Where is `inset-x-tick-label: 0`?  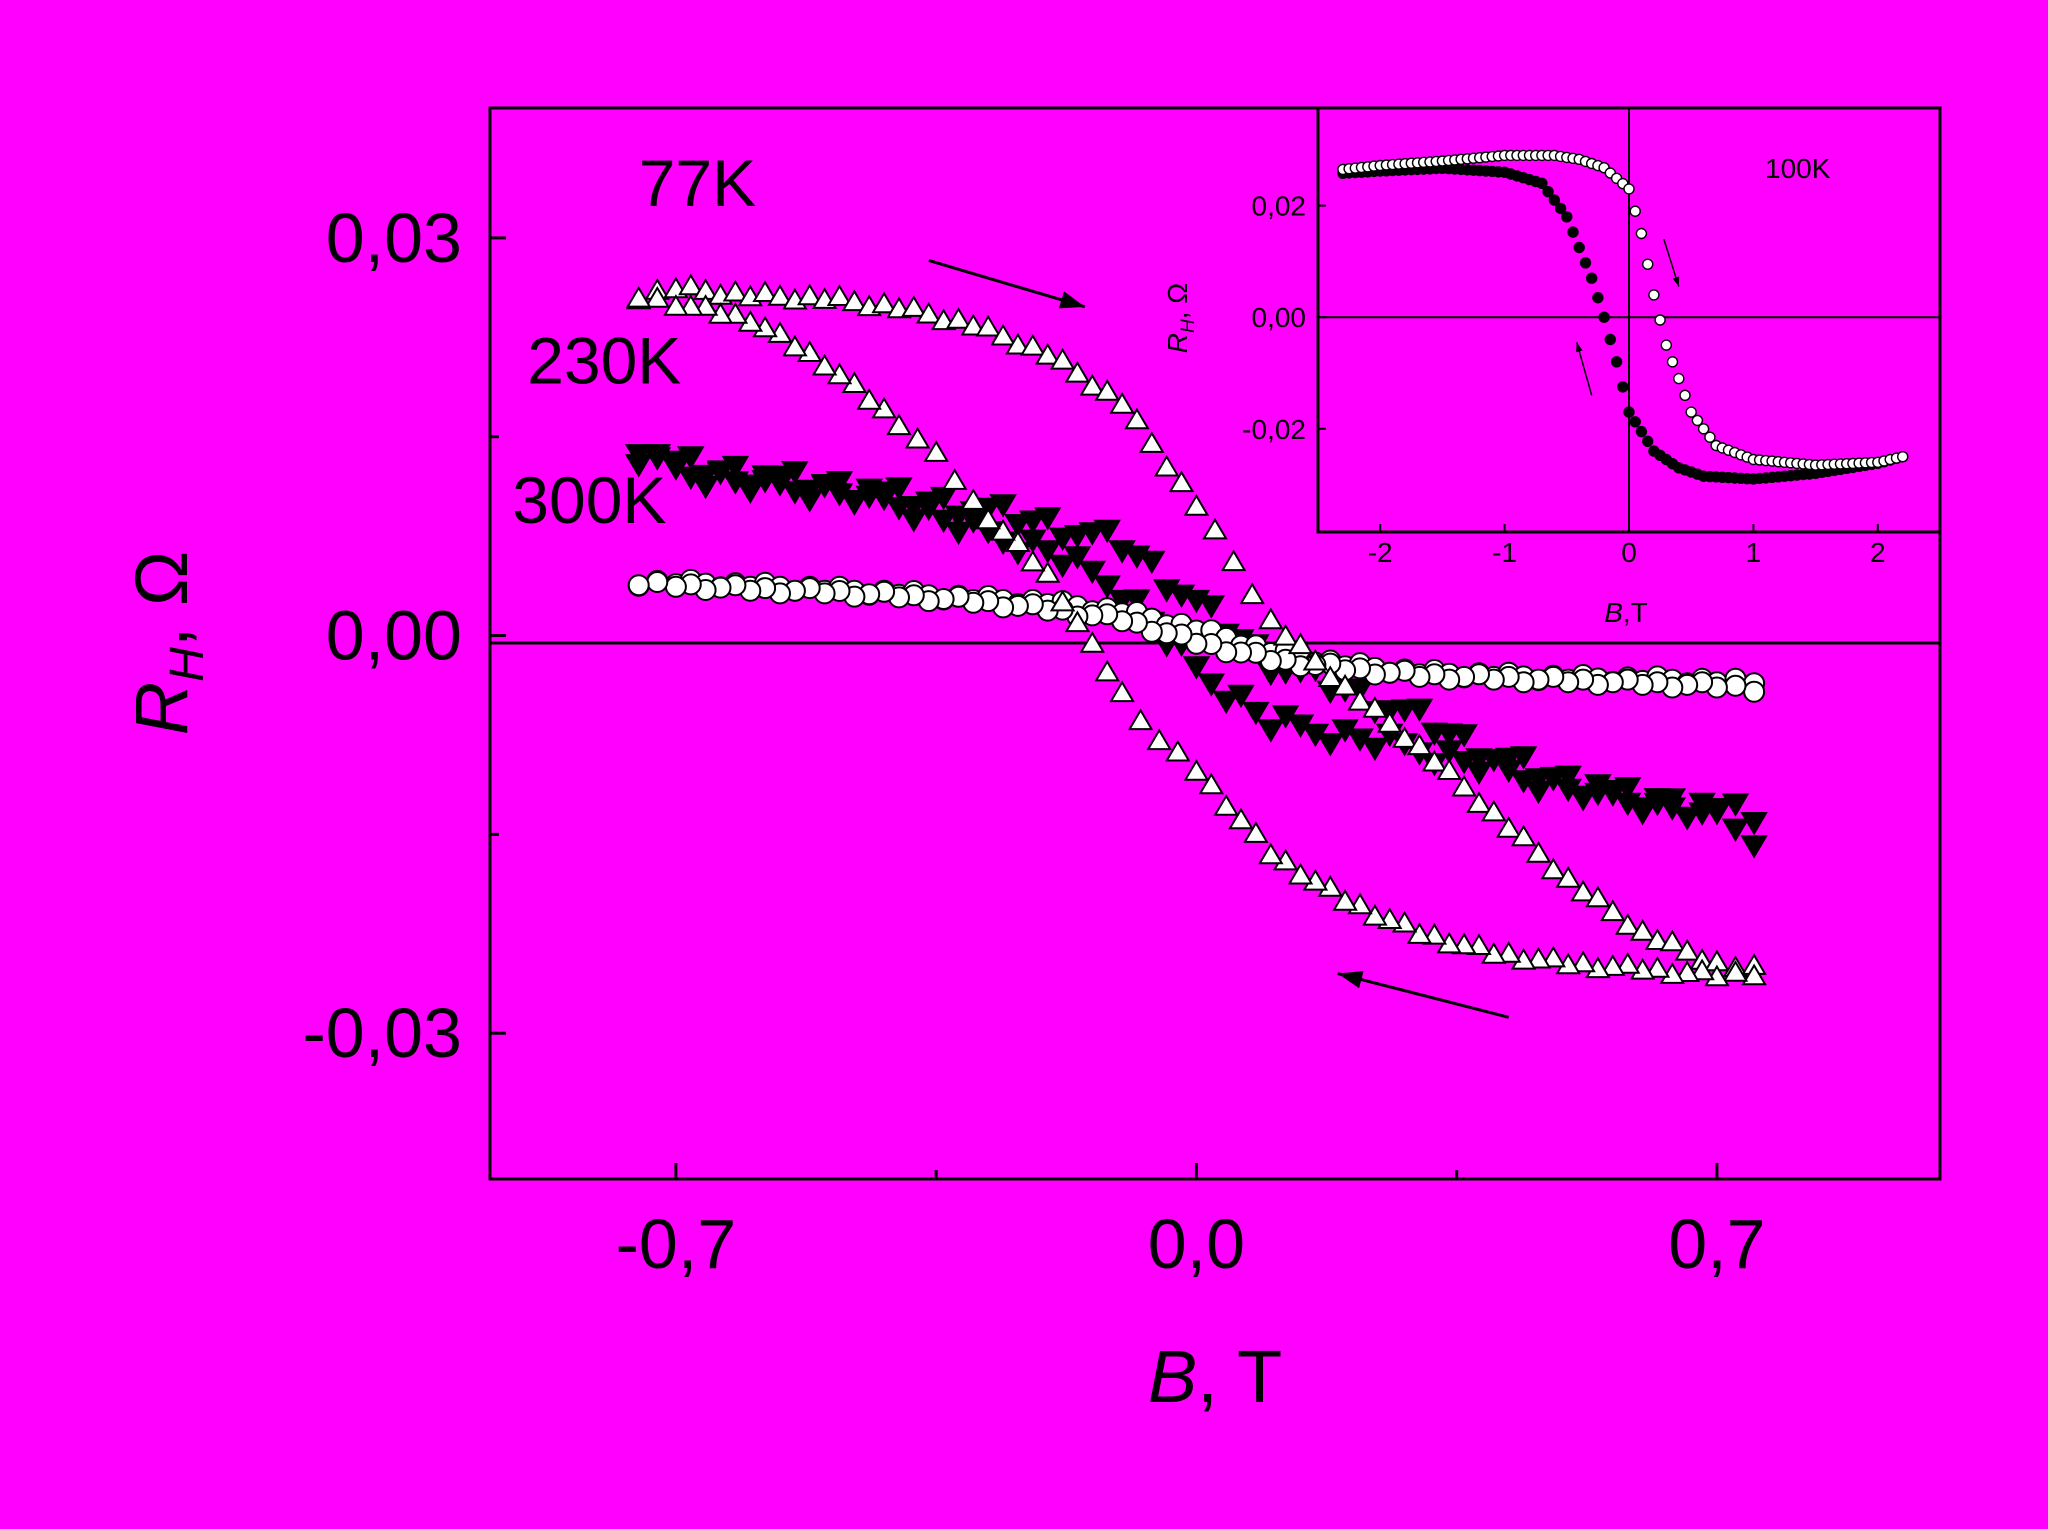
inset-x-tick-label: 0 is located at coordinates (1629, 552).